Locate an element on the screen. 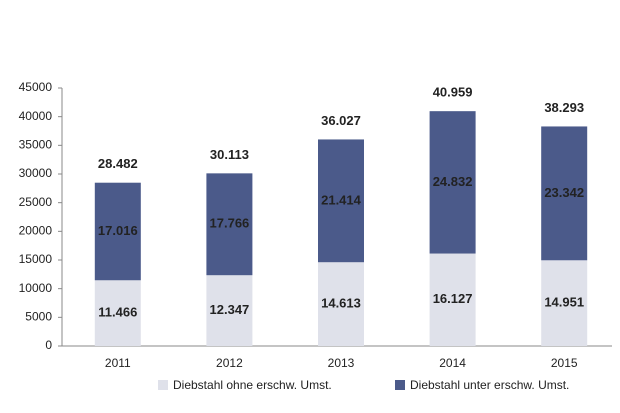  y-tick-label: 15000 is located at coordinates (36, 259).